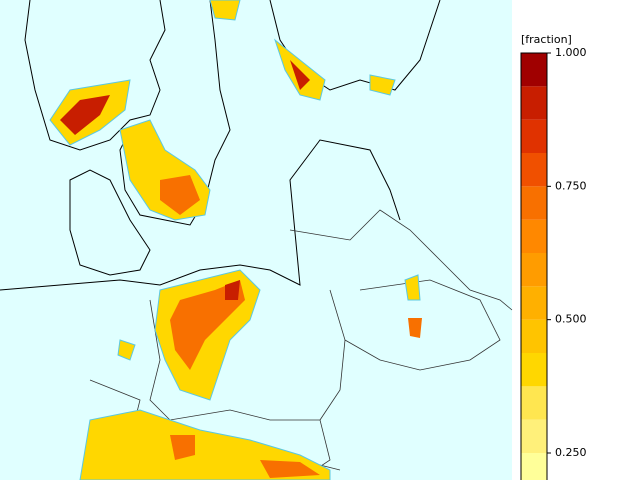 The height and width of the screenshot is (480, 640). Describe the element at coordinates (571, 452) in the screenshot. I see `colorbar-tick-label: 0.250` at that location.